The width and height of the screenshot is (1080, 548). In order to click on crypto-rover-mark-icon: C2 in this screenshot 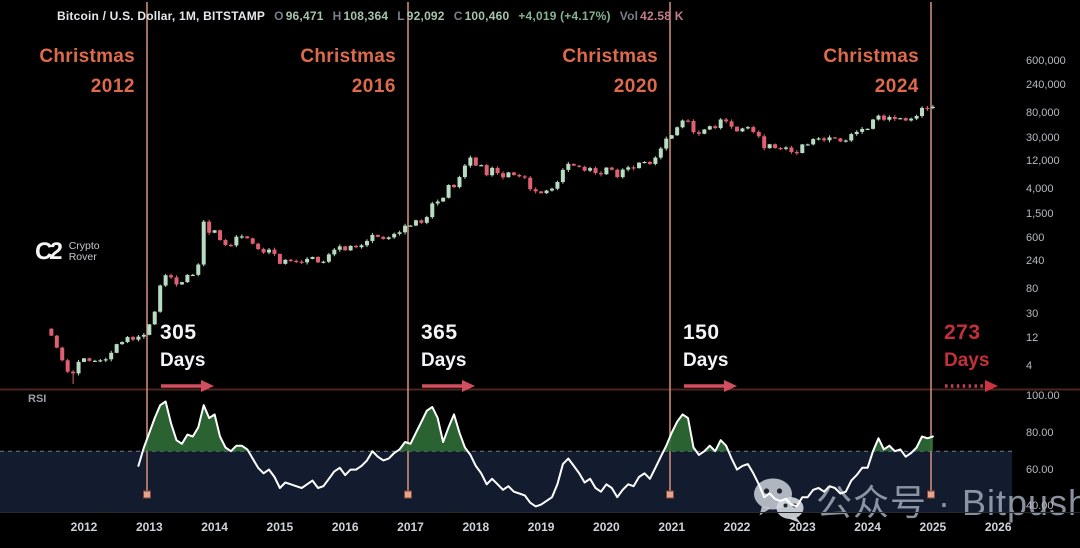, I will do `click(47, 251)`.